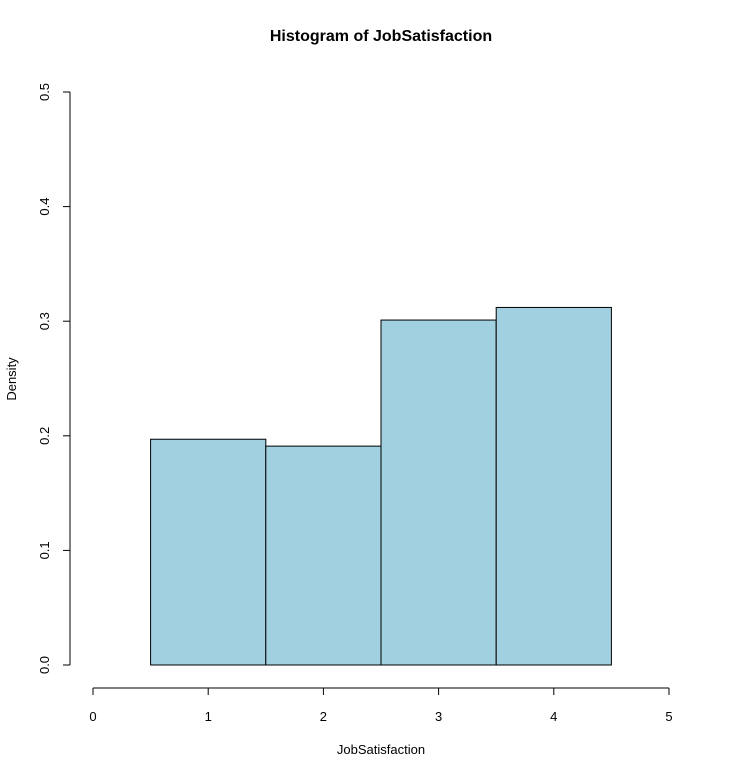  I want to click on y-tick-label-0.0: 0.0, so click(44, 665).